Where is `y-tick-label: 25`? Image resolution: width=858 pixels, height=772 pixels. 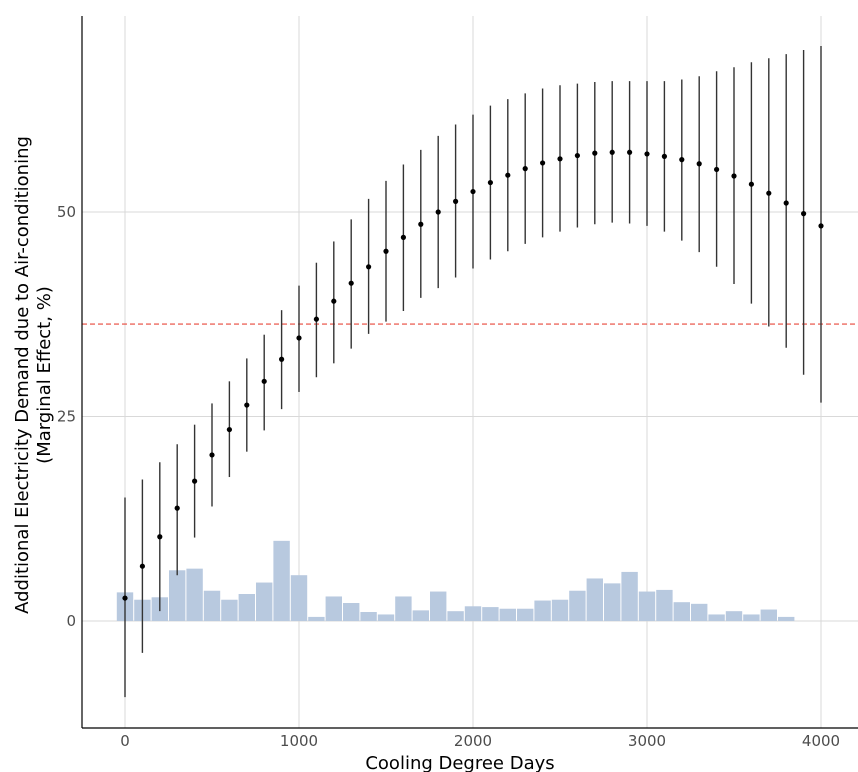 y-tick-label: 25 is located at coordinates (66, 417).